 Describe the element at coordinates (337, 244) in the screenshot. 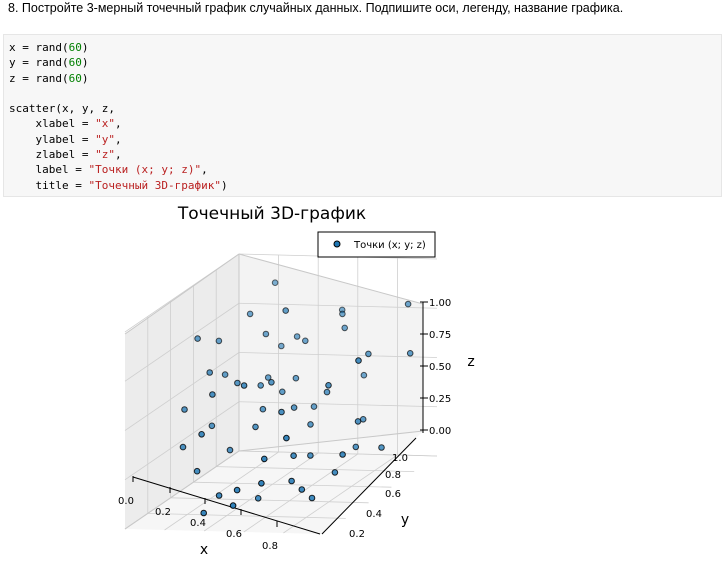

I see `legend-marker` at that location.